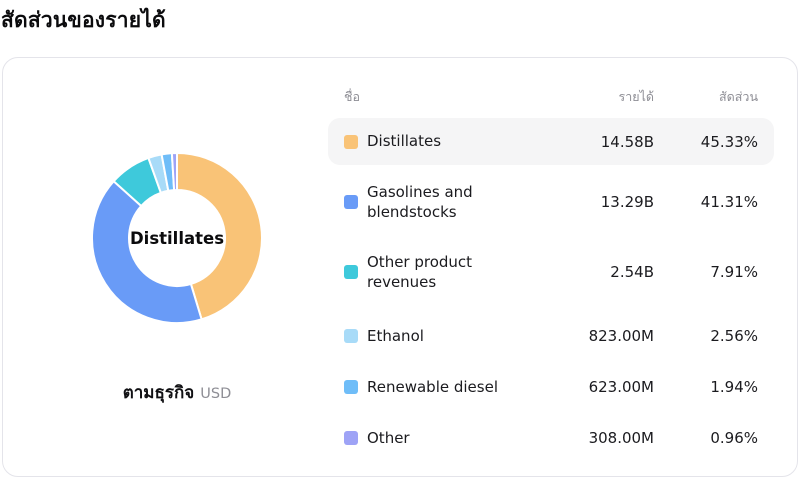 The width and height of the screenshot is (800, 482). I want to click on donut-segment-gasolines-and-blendstocks, so click(147, 252).